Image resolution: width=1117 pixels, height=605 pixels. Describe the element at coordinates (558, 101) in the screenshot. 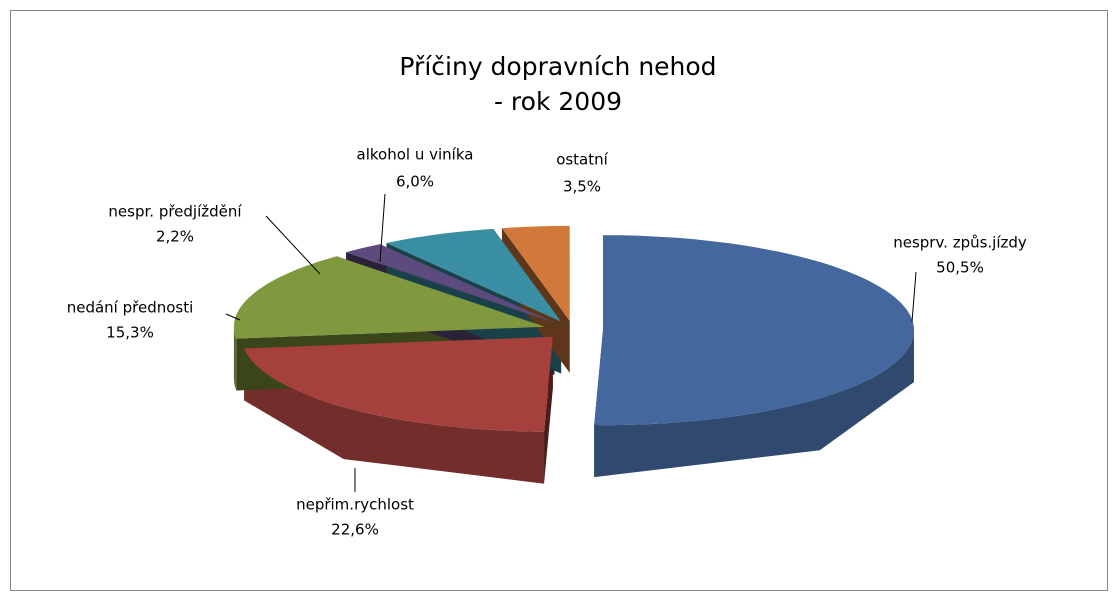

I see `chart-subtitle: - rok 2009` at that location.